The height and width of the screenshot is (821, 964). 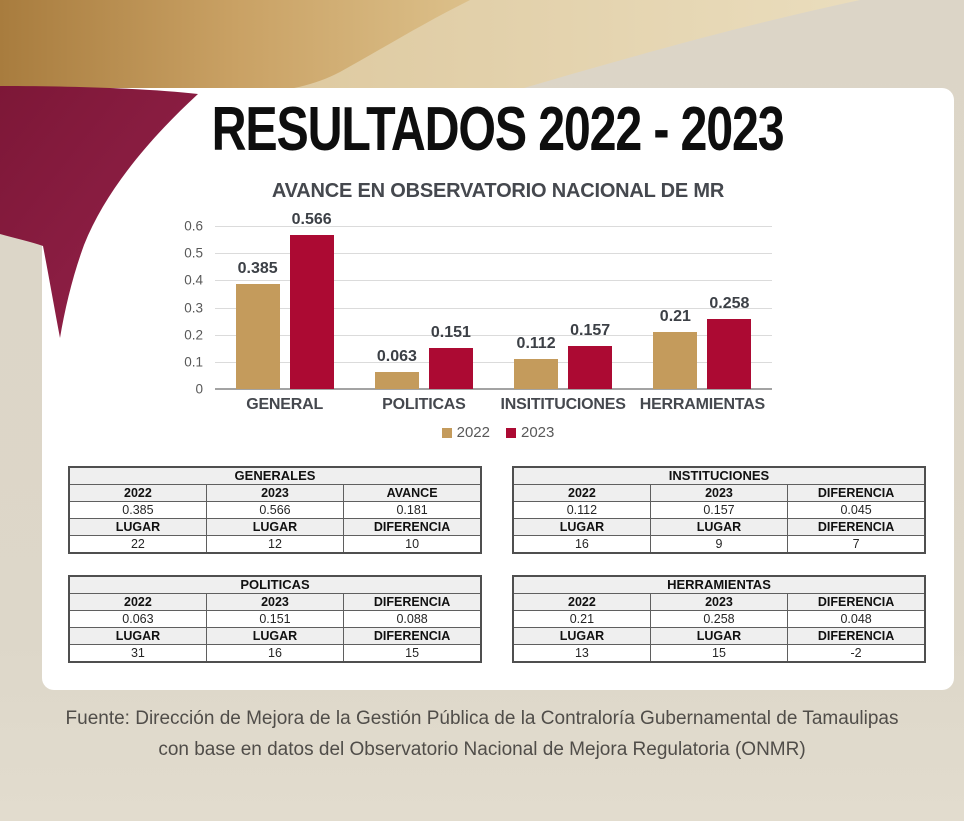 I want to click on bar-value-label: 0.21, so click(x=675, y=316).